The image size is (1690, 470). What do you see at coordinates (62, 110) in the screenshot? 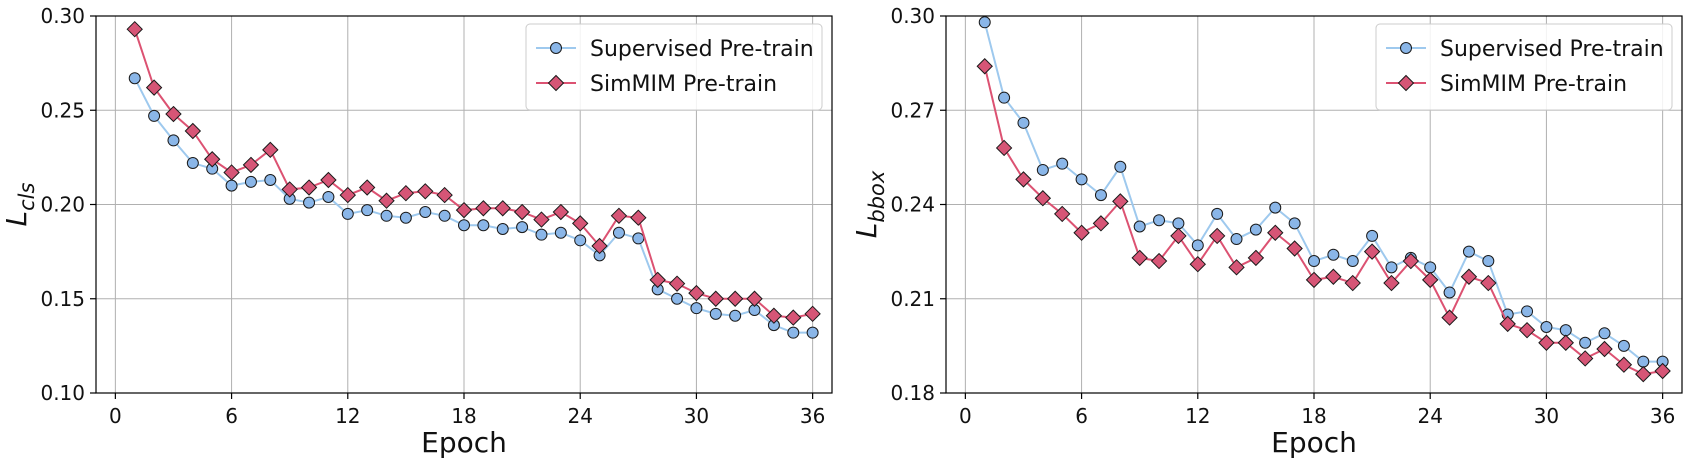
I see `y-tick-label: 0.25` at bounding box center [62, 110].